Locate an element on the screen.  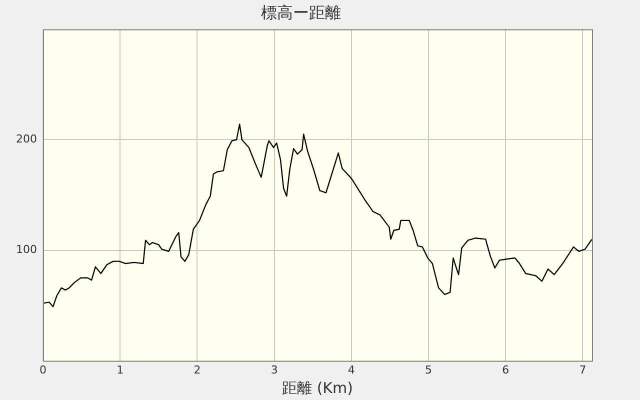
x-tick-label: 4 is located at coordinates (351, 369).